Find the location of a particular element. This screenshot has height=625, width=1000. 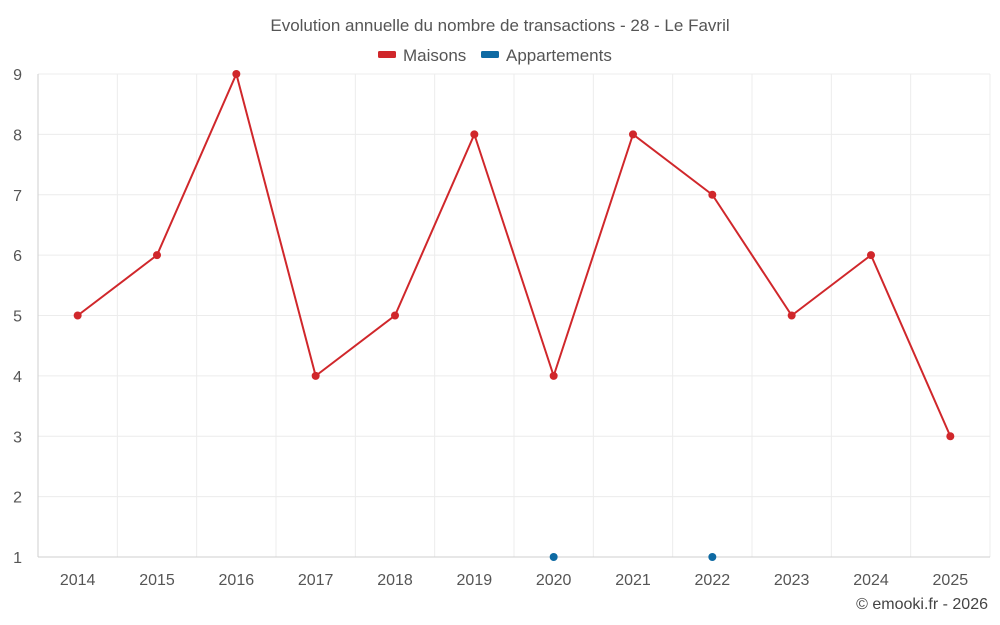

legend-item-maisons: Maisons is located at coordinates (422, 55).